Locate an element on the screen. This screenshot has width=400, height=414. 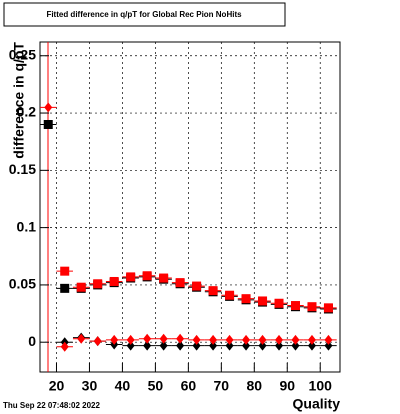
x-axis-label: Quality is located at coordinates (317, 404).